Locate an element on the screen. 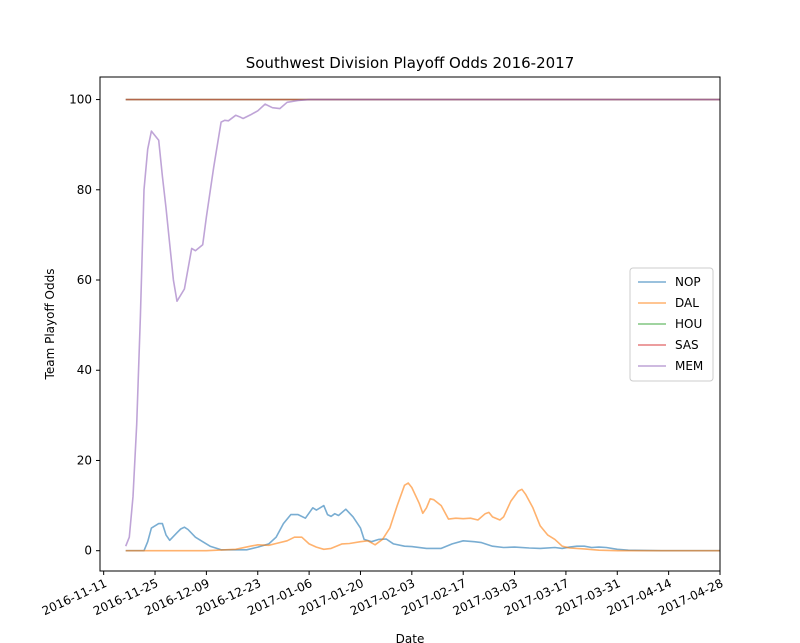 Image resolution: width=800 pixels, height=643 pixels. series-line-dal is located at coordinates (422, 517).